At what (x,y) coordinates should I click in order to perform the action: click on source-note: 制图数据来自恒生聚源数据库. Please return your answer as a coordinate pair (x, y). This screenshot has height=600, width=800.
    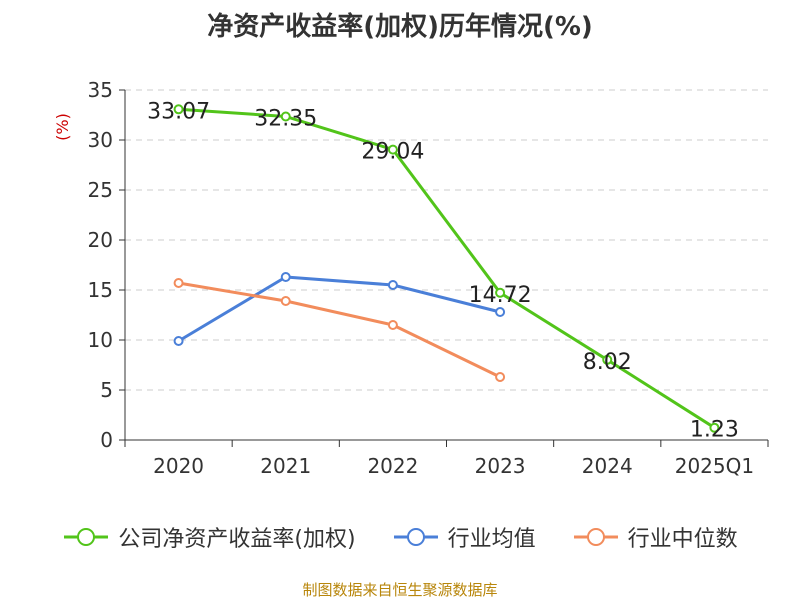
    Looking at the image, I should click on (400, 590).